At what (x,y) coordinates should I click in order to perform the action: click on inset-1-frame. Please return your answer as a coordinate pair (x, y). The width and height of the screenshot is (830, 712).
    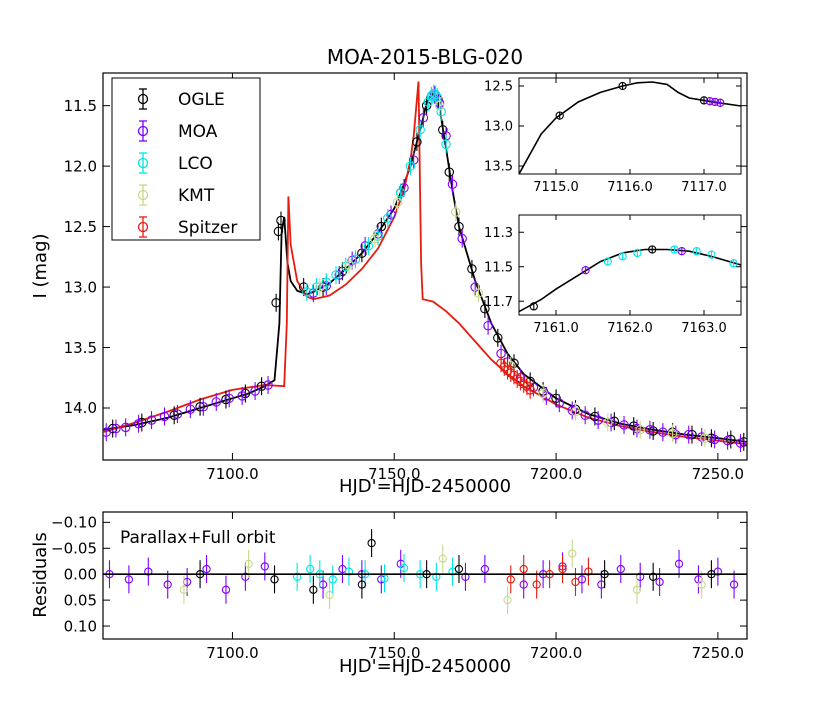
    Looking at the image, I should click on (630, 126).